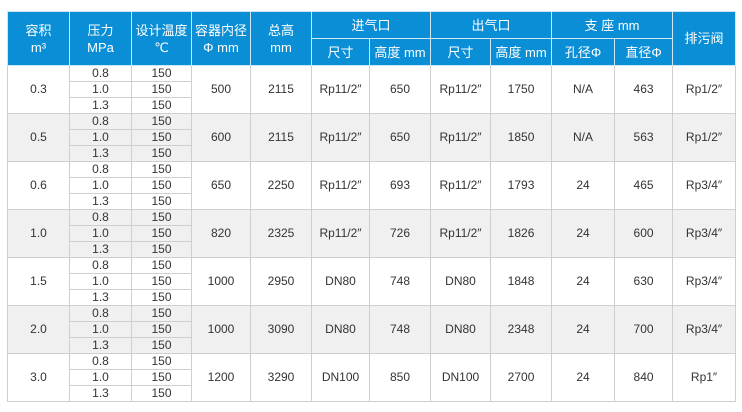 This screenshot has height=412, width=742. What do you see at coordinates (281, 329) in the screenshot?
I see `height-cell: 3090` at bounding box center [281, 329].